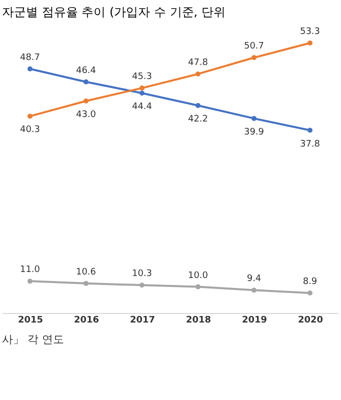 The width and height of the screenshot is (341, 400). What do you see at coordinates (142, 107) in the screenshot?
I see `data-label: 44.4` at bounding box center [142, 107].